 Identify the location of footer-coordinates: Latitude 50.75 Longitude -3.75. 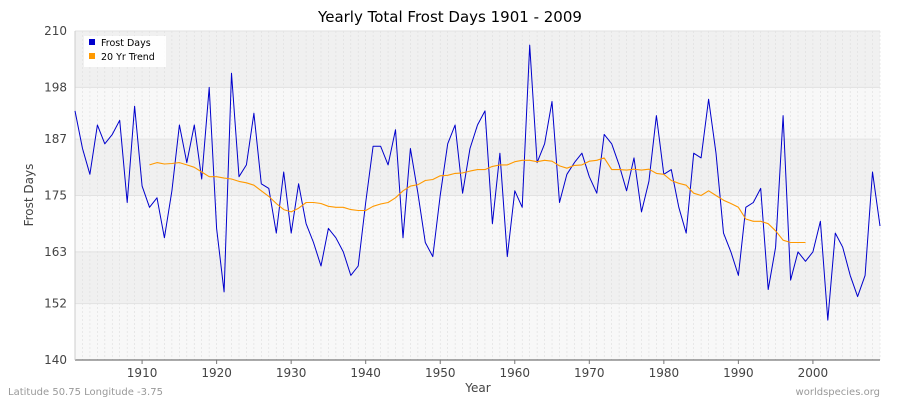
(85, 392).